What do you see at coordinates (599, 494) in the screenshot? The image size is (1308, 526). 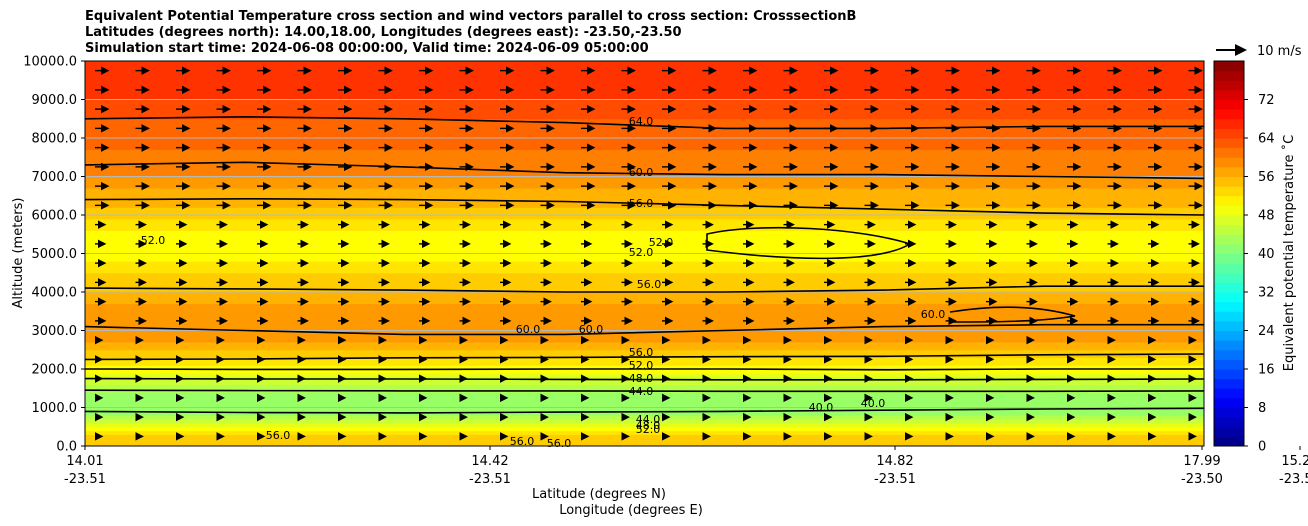 I see `x-axis-label: Latitude (degrees N)` at bounding box center [599, 494].